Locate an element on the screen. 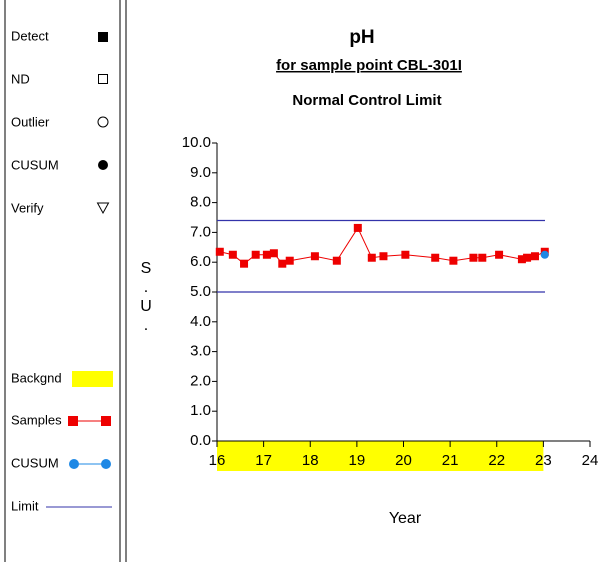 The image size is (604, 562). y-tick-label: 7.0 is located at coordinates (200, 231).